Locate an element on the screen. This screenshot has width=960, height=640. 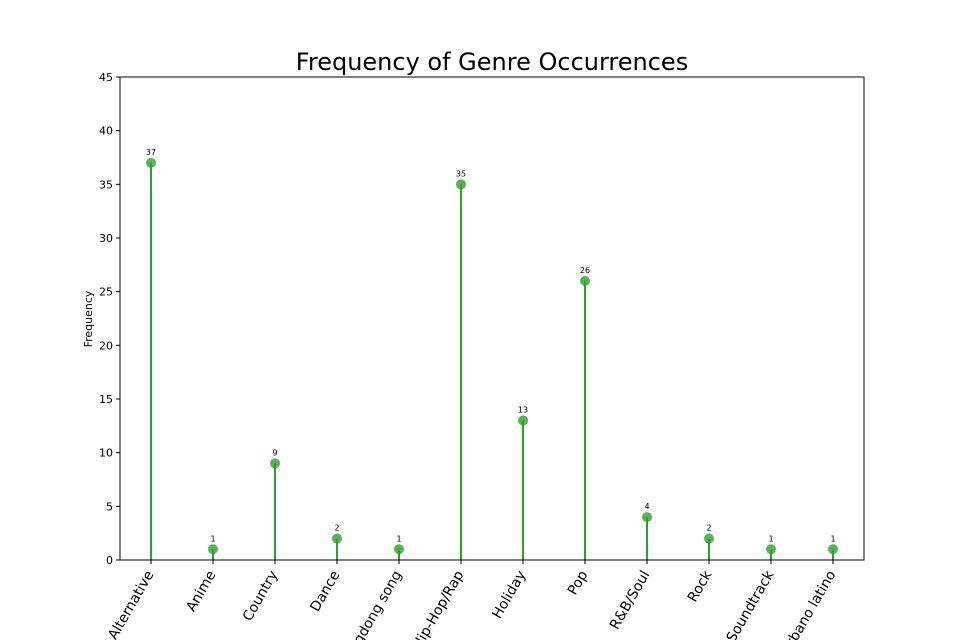
data-label: 26 is located at coordinates (585, 270).